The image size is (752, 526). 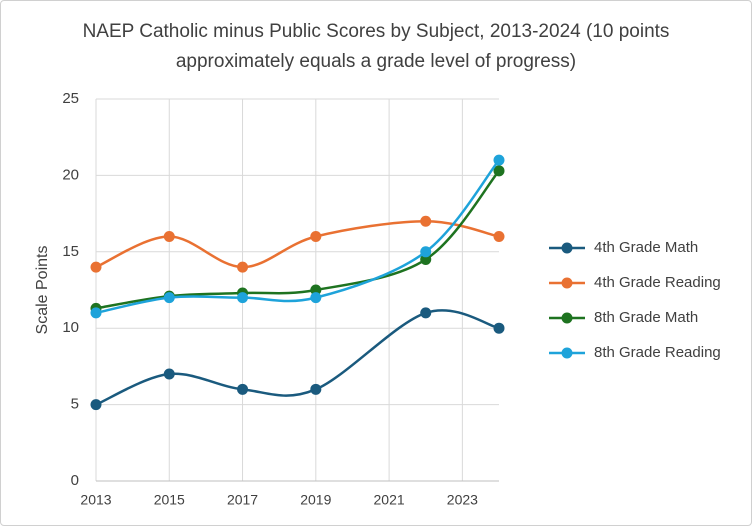 I want to click on x-tick-label: 2017, so click(x=242, y=500).